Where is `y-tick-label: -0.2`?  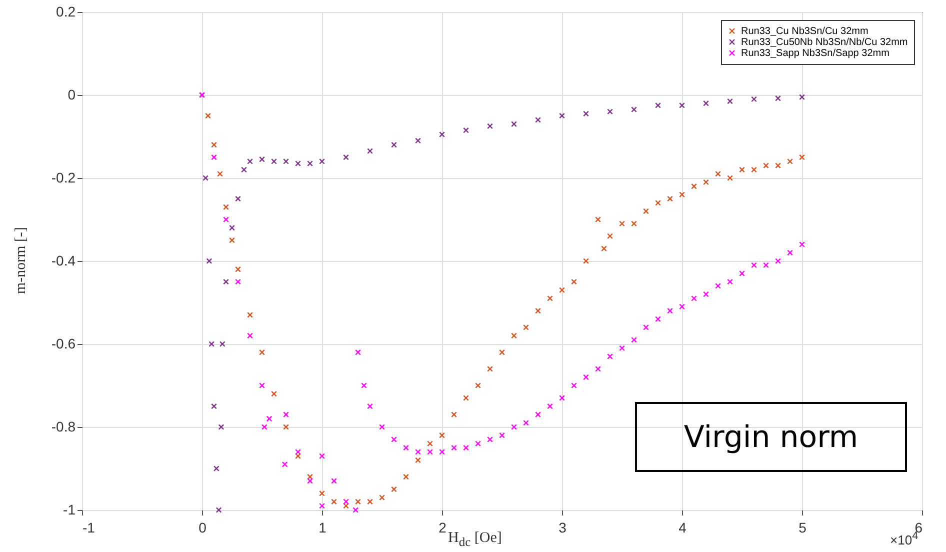
y-tick-label: -0.2 is located at coordinates (63, 178).